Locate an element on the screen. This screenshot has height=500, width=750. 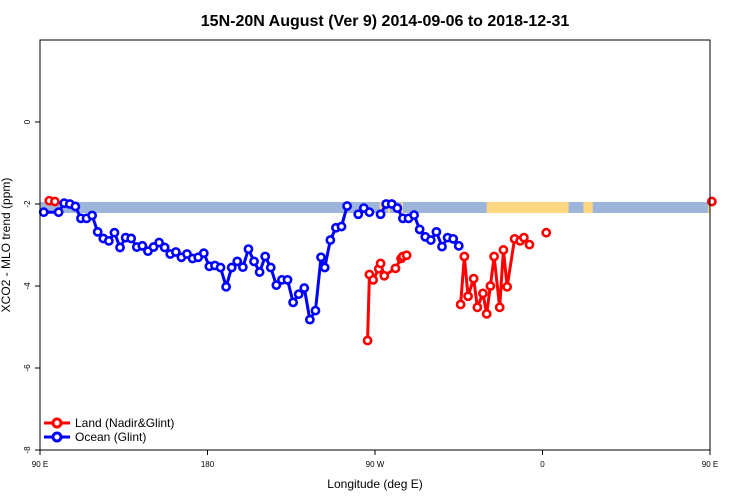
y-tick-label: -2 is located at coordinates (27, 204).